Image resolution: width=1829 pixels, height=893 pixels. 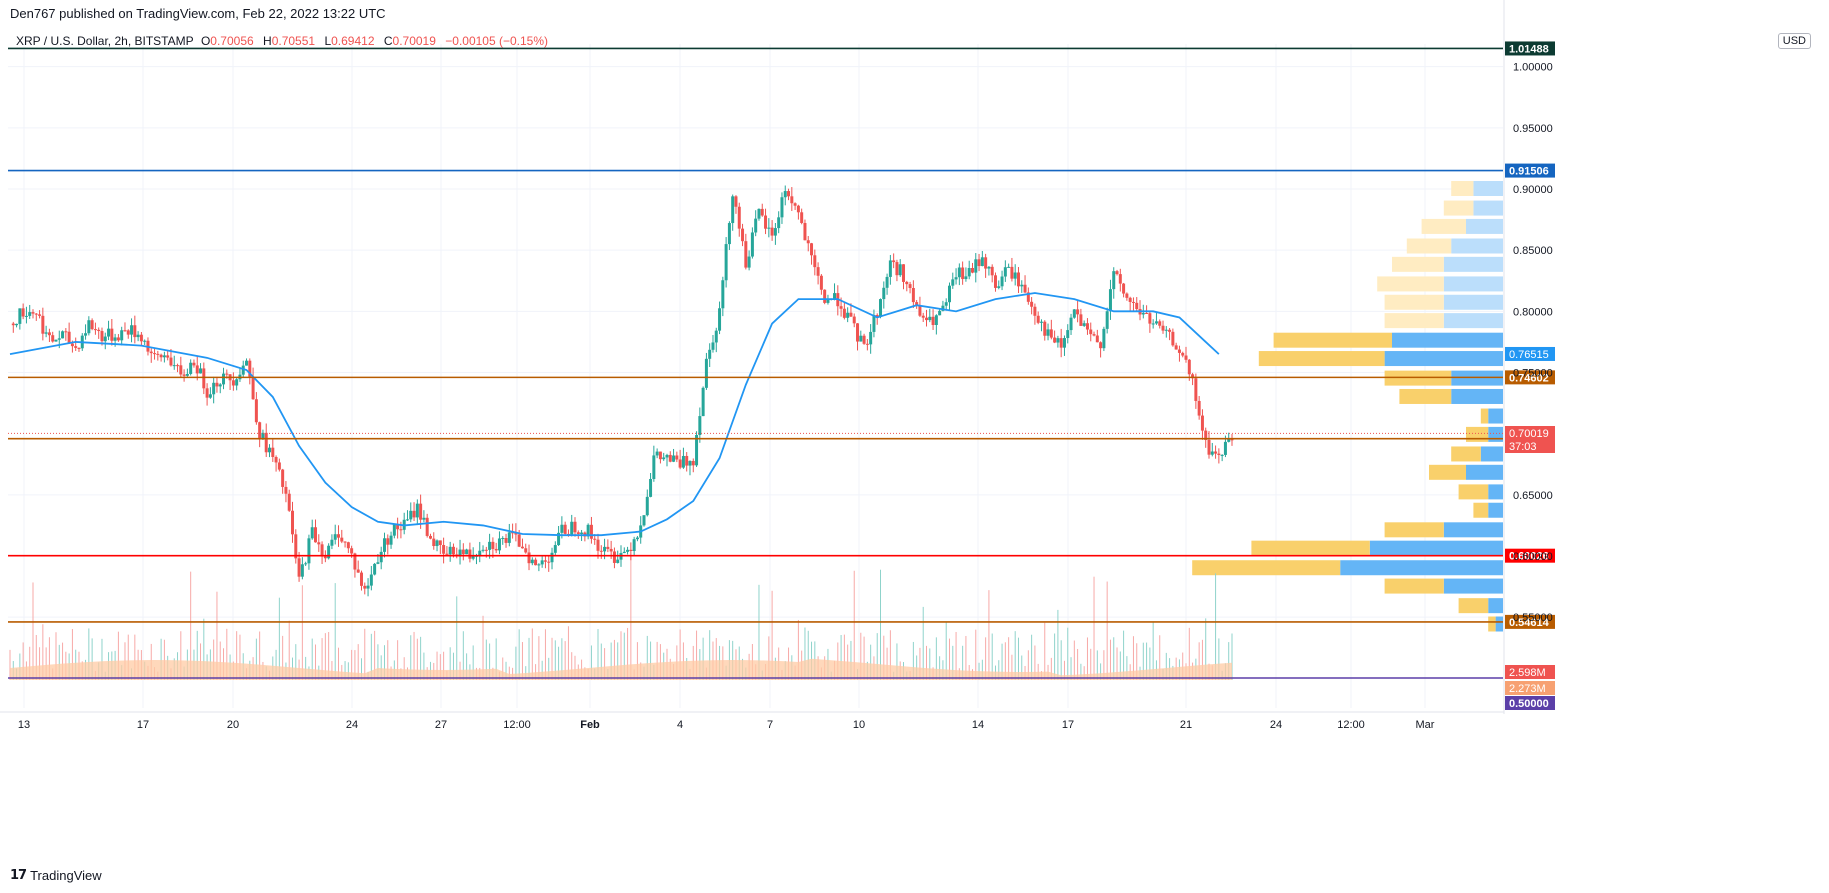 I want to click on level-label-bg, so click(x=1530, y=703).